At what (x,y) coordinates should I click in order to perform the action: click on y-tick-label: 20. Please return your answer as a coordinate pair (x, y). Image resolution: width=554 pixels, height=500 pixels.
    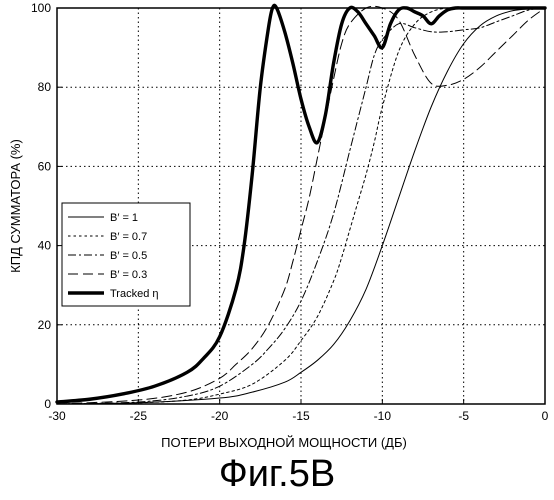
    Looking at the image, I should click on (45, 325).